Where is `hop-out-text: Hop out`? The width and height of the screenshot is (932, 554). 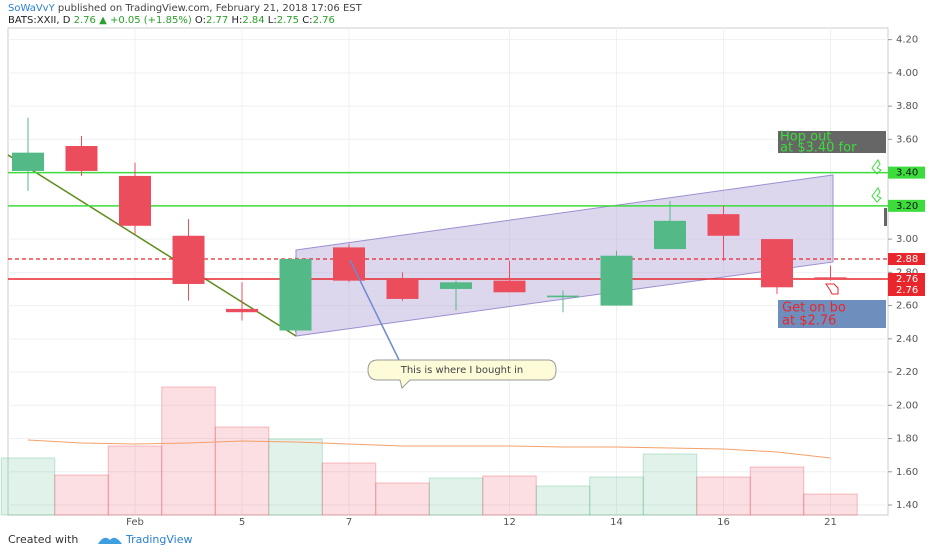 hop-out-text: Hop out is located at coordinates (805, 137).